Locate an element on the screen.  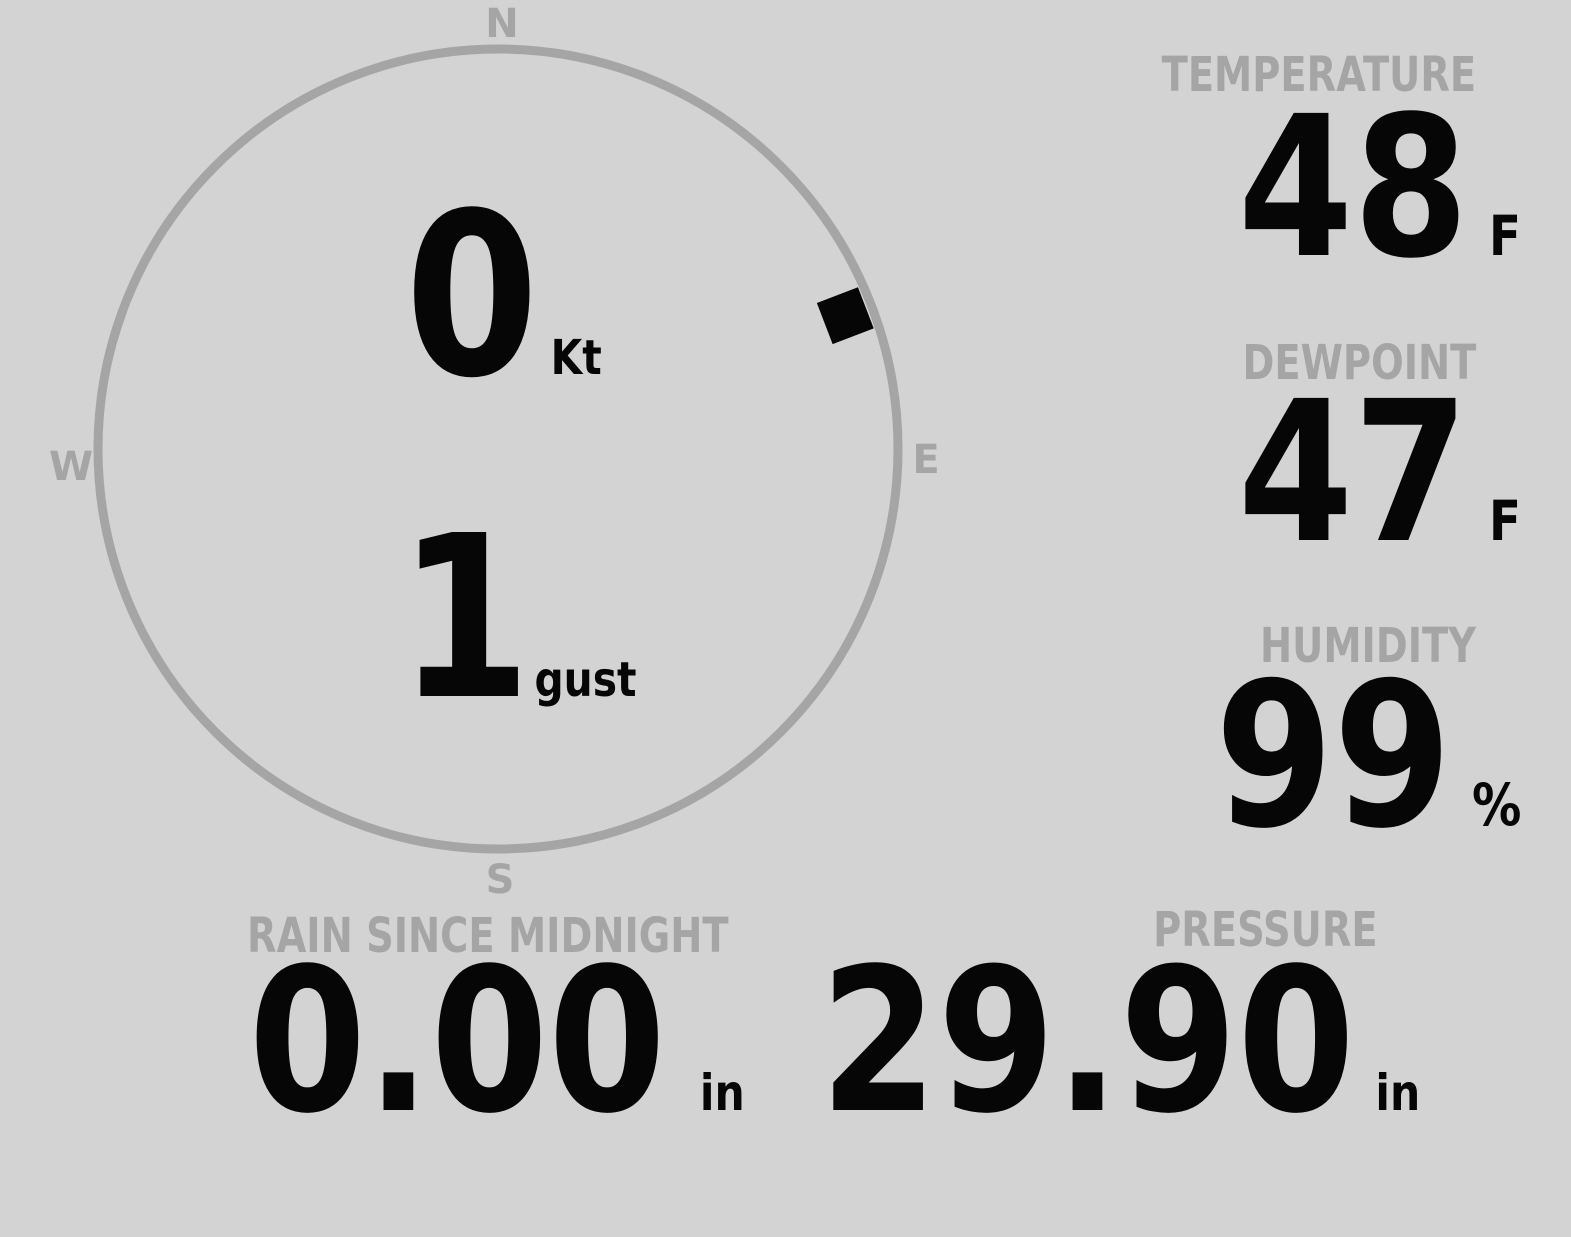
pressure-reading: 29.90 in is located at coordinates (1120, 1041).